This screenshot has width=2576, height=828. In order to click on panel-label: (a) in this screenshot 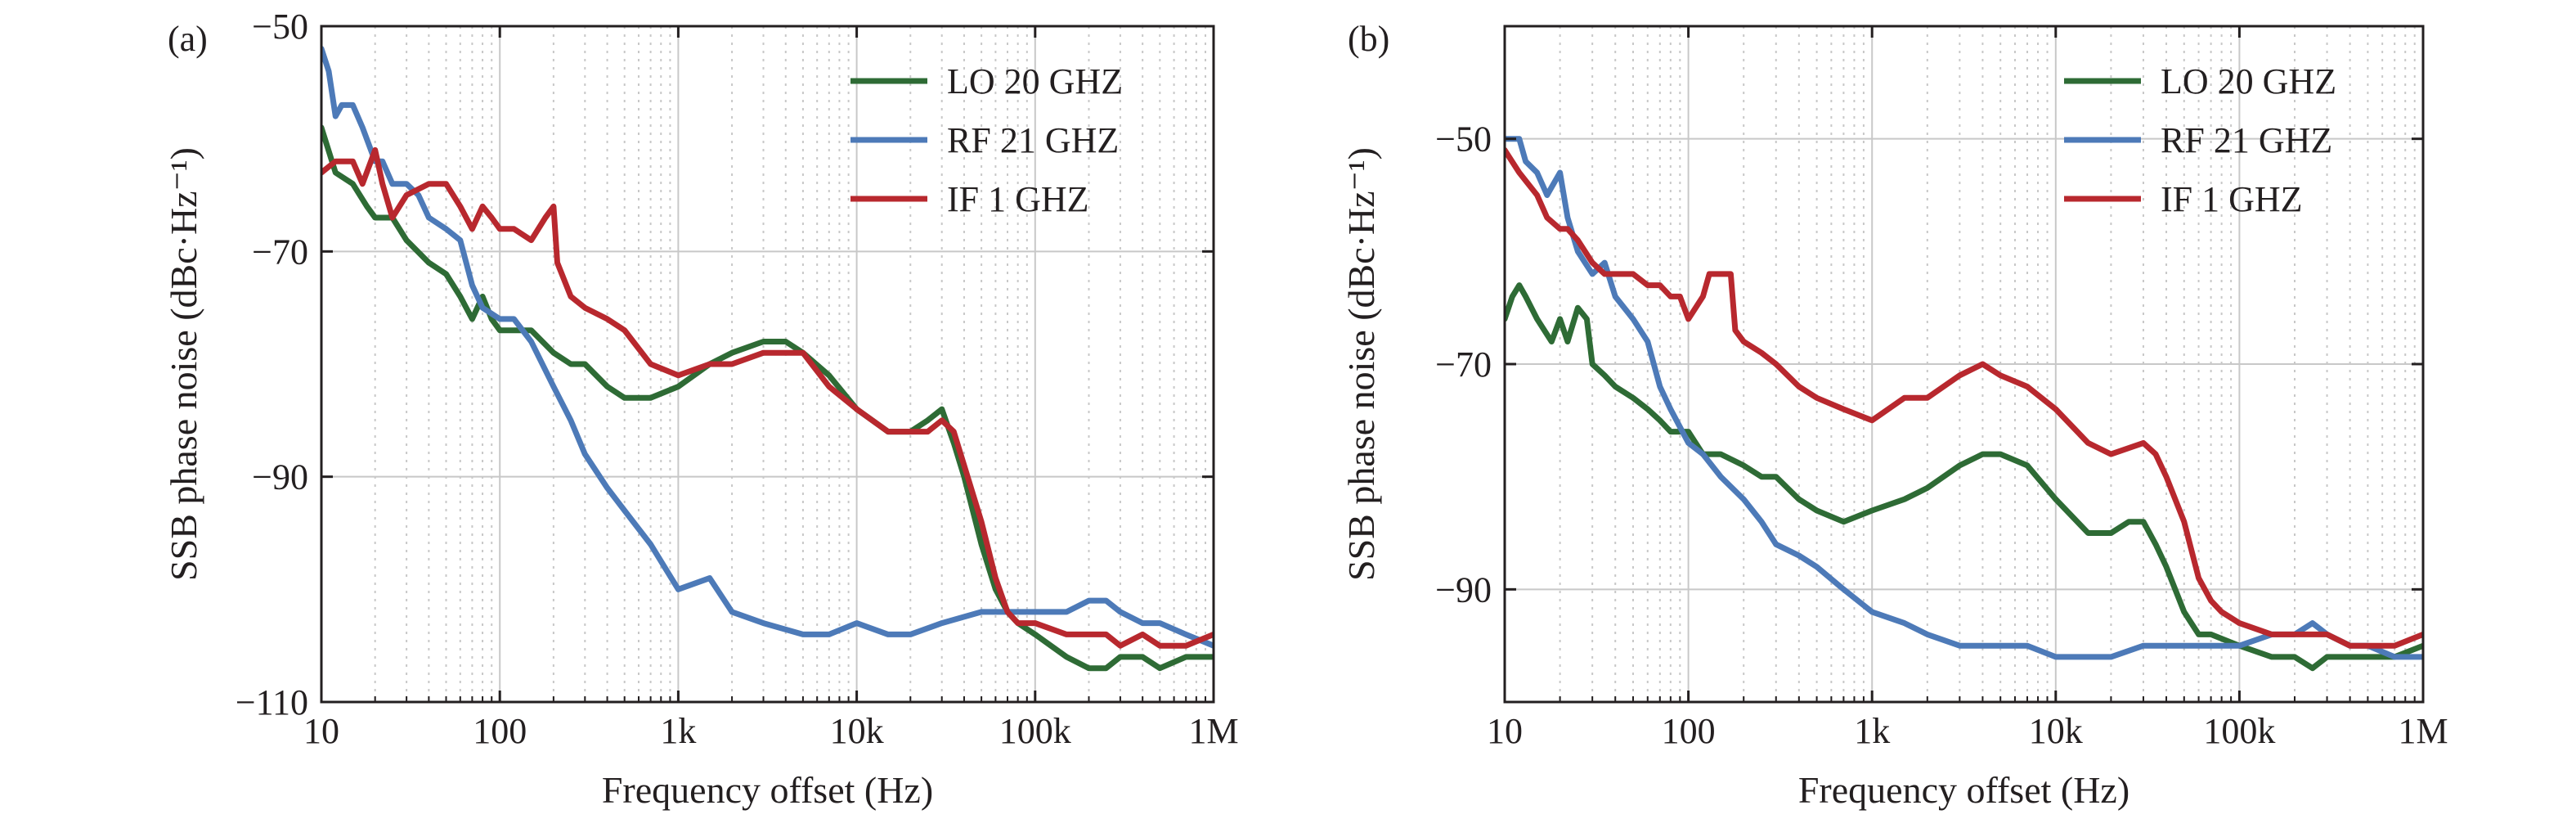, I will do `click(188, 39)`.